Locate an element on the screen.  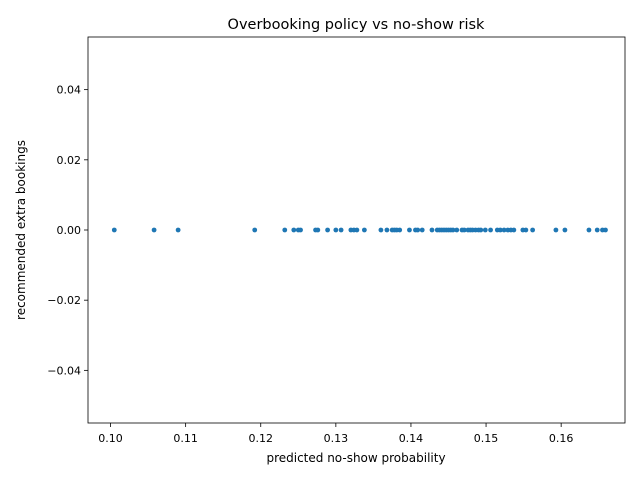
x-tick-label: 0.16 is located at coordinates (561, 438).